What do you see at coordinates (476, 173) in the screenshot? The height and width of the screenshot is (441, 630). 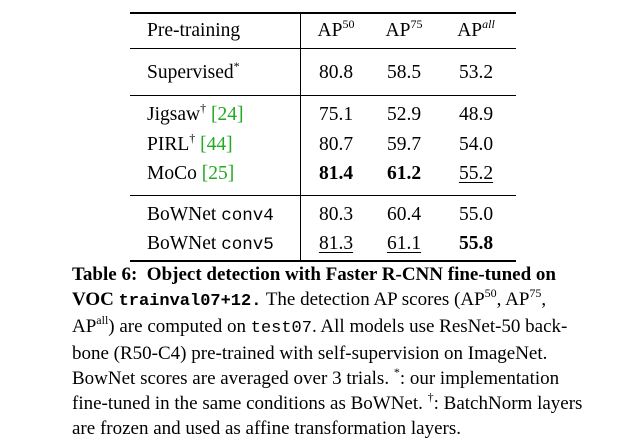 I see `table-cell-second: 55.2` at bounding box center [476, 173].